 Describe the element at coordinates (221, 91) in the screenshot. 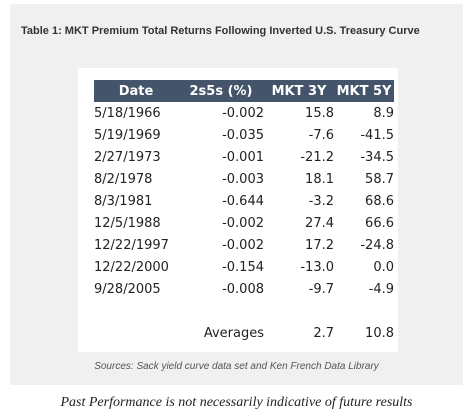

I see `header-2s5s: 2s5s (%)` at that location.